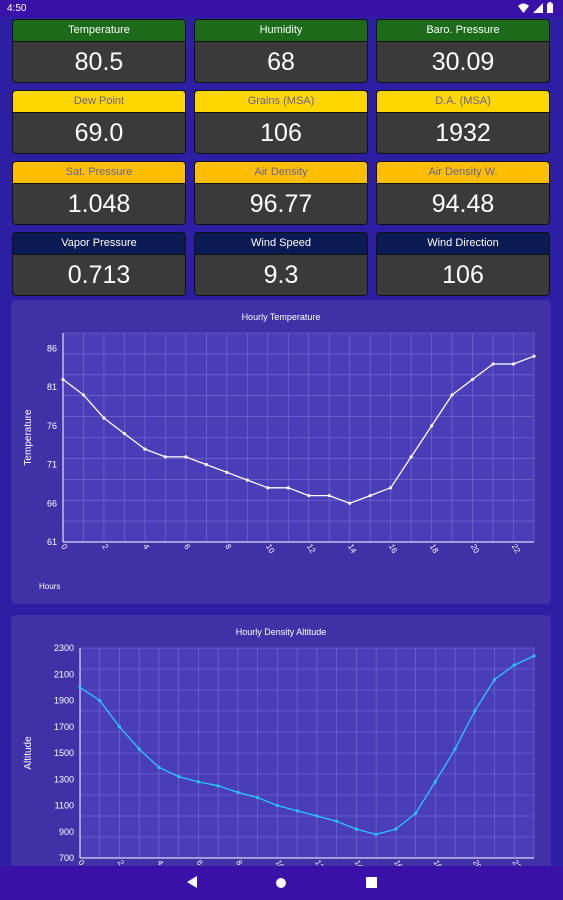 The height and width of the screenshot is (900, 563). I want to click on status-icons, so click(535, 7).